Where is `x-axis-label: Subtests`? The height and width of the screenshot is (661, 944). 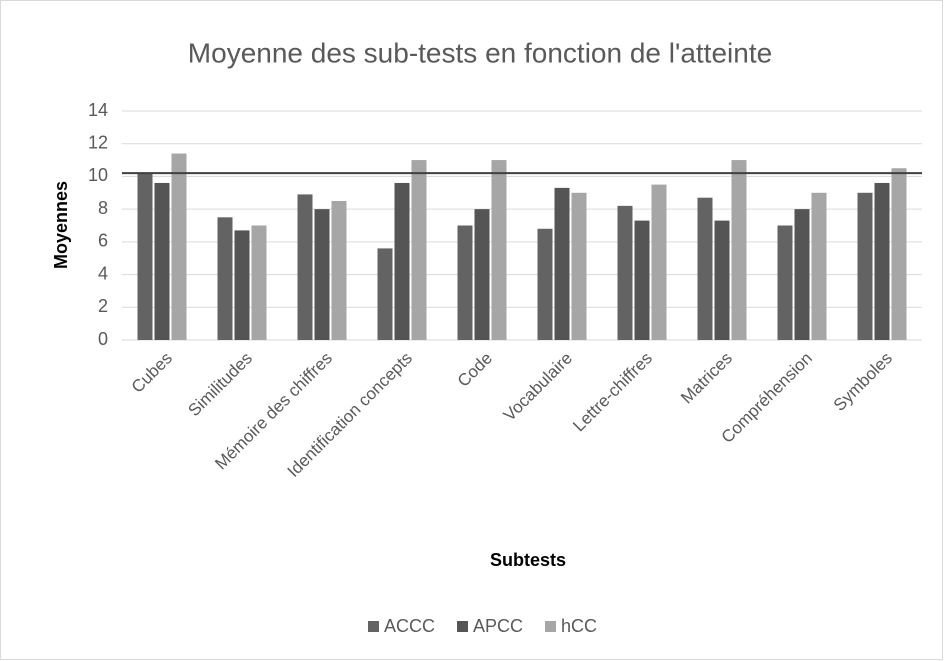 x-axis-label: Subtests is located at coordinates (528, 560).